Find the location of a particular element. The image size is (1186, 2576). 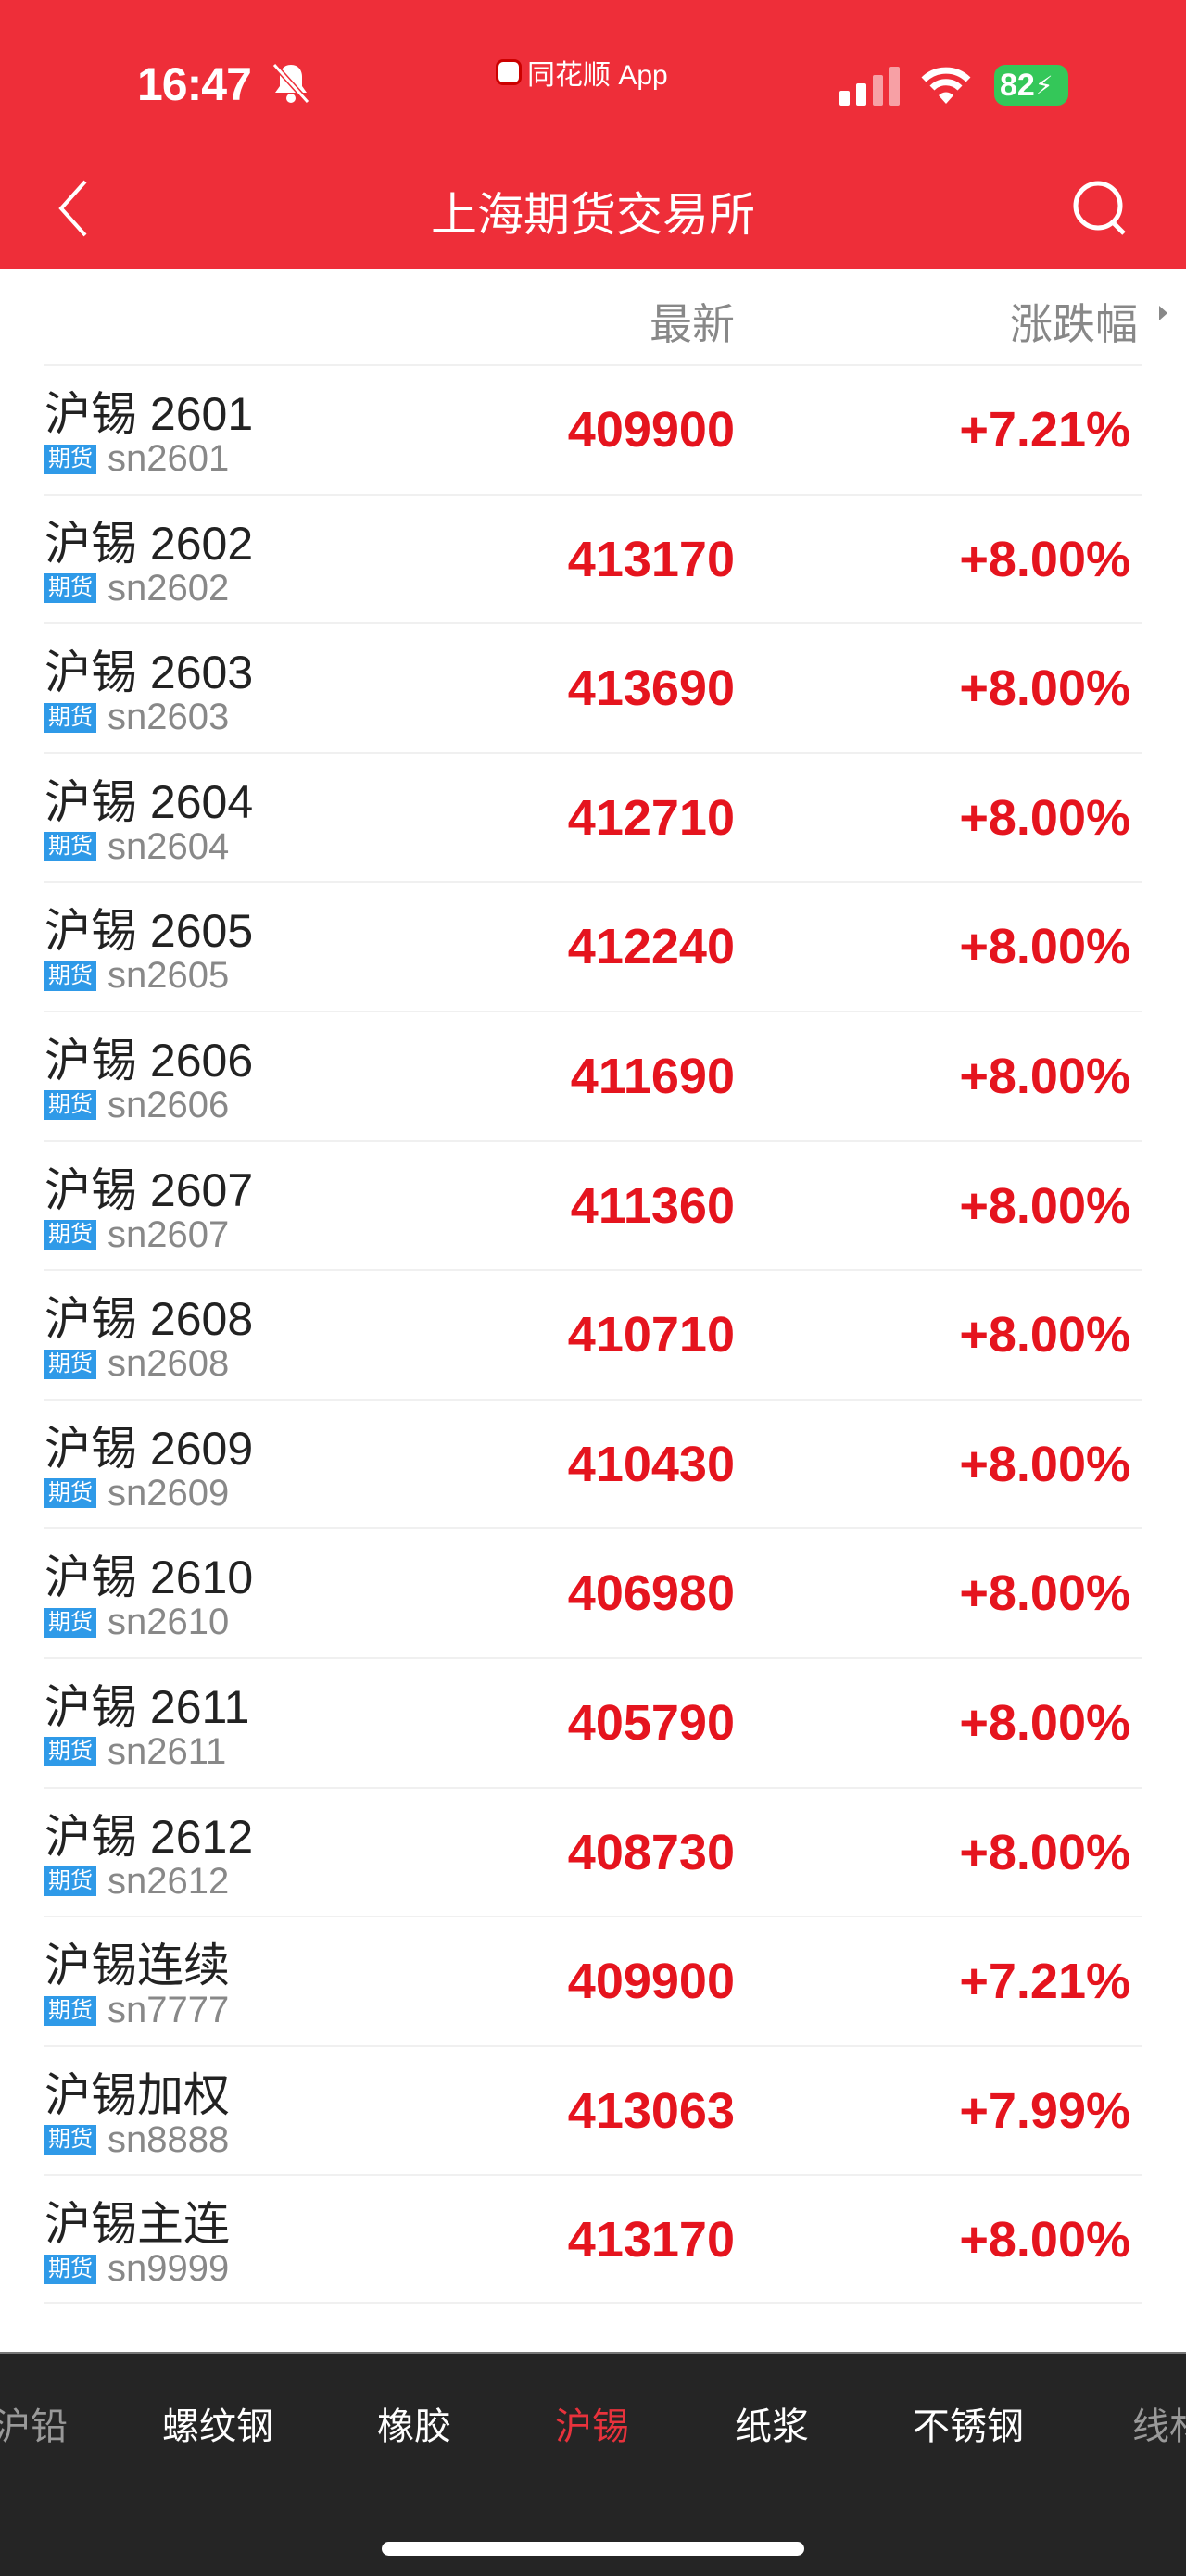

contract-name: 沪锡 2611 is located at coordinates (147, 1706).